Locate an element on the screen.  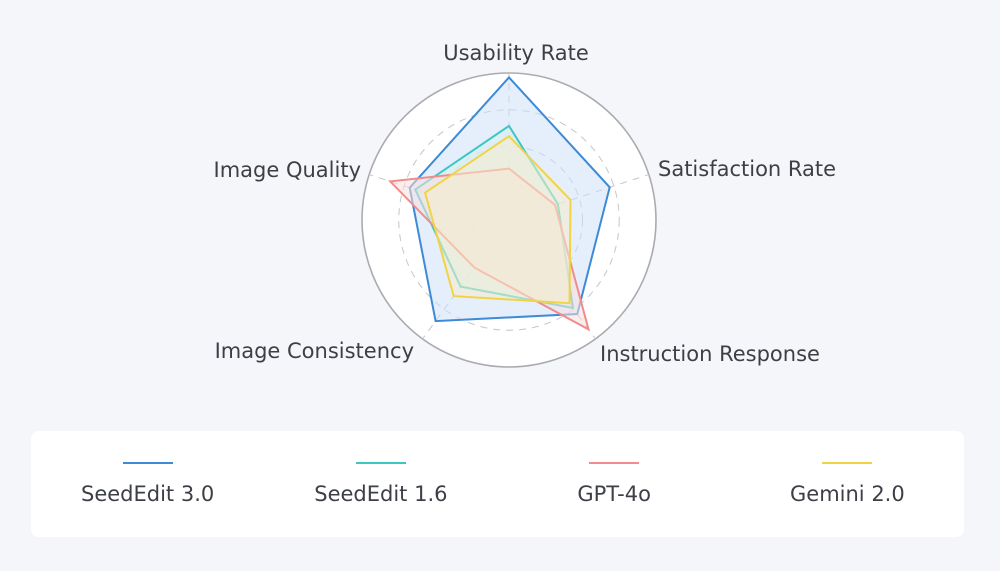
radar-grid-ring is located at coordinates (509, 220).